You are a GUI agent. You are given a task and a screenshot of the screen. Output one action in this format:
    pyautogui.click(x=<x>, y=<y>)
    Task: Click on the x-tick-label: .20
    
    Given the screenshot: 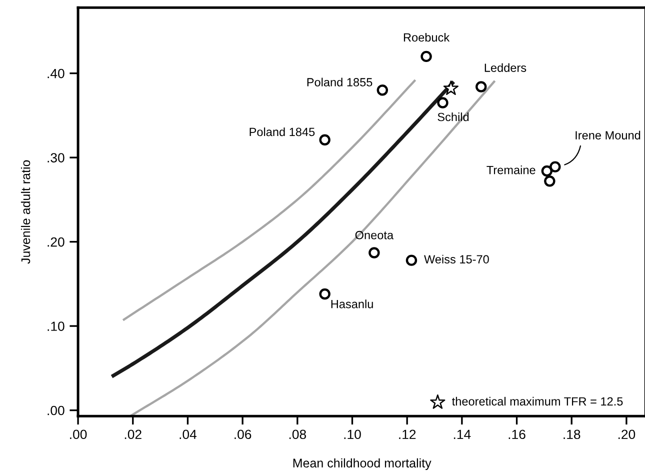 What is the action you would take?
    pyautogui.click(x=627, y=435)
    